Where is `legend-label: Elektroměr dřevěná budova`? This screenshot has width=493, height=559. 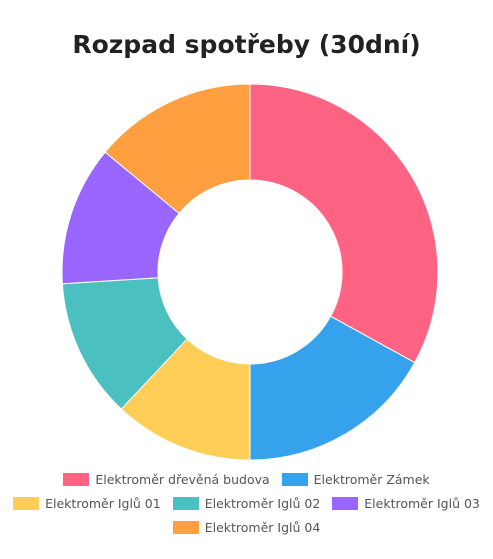 legend-label: Elektroměr dřevěná budova is located at coordinates (182, 479).